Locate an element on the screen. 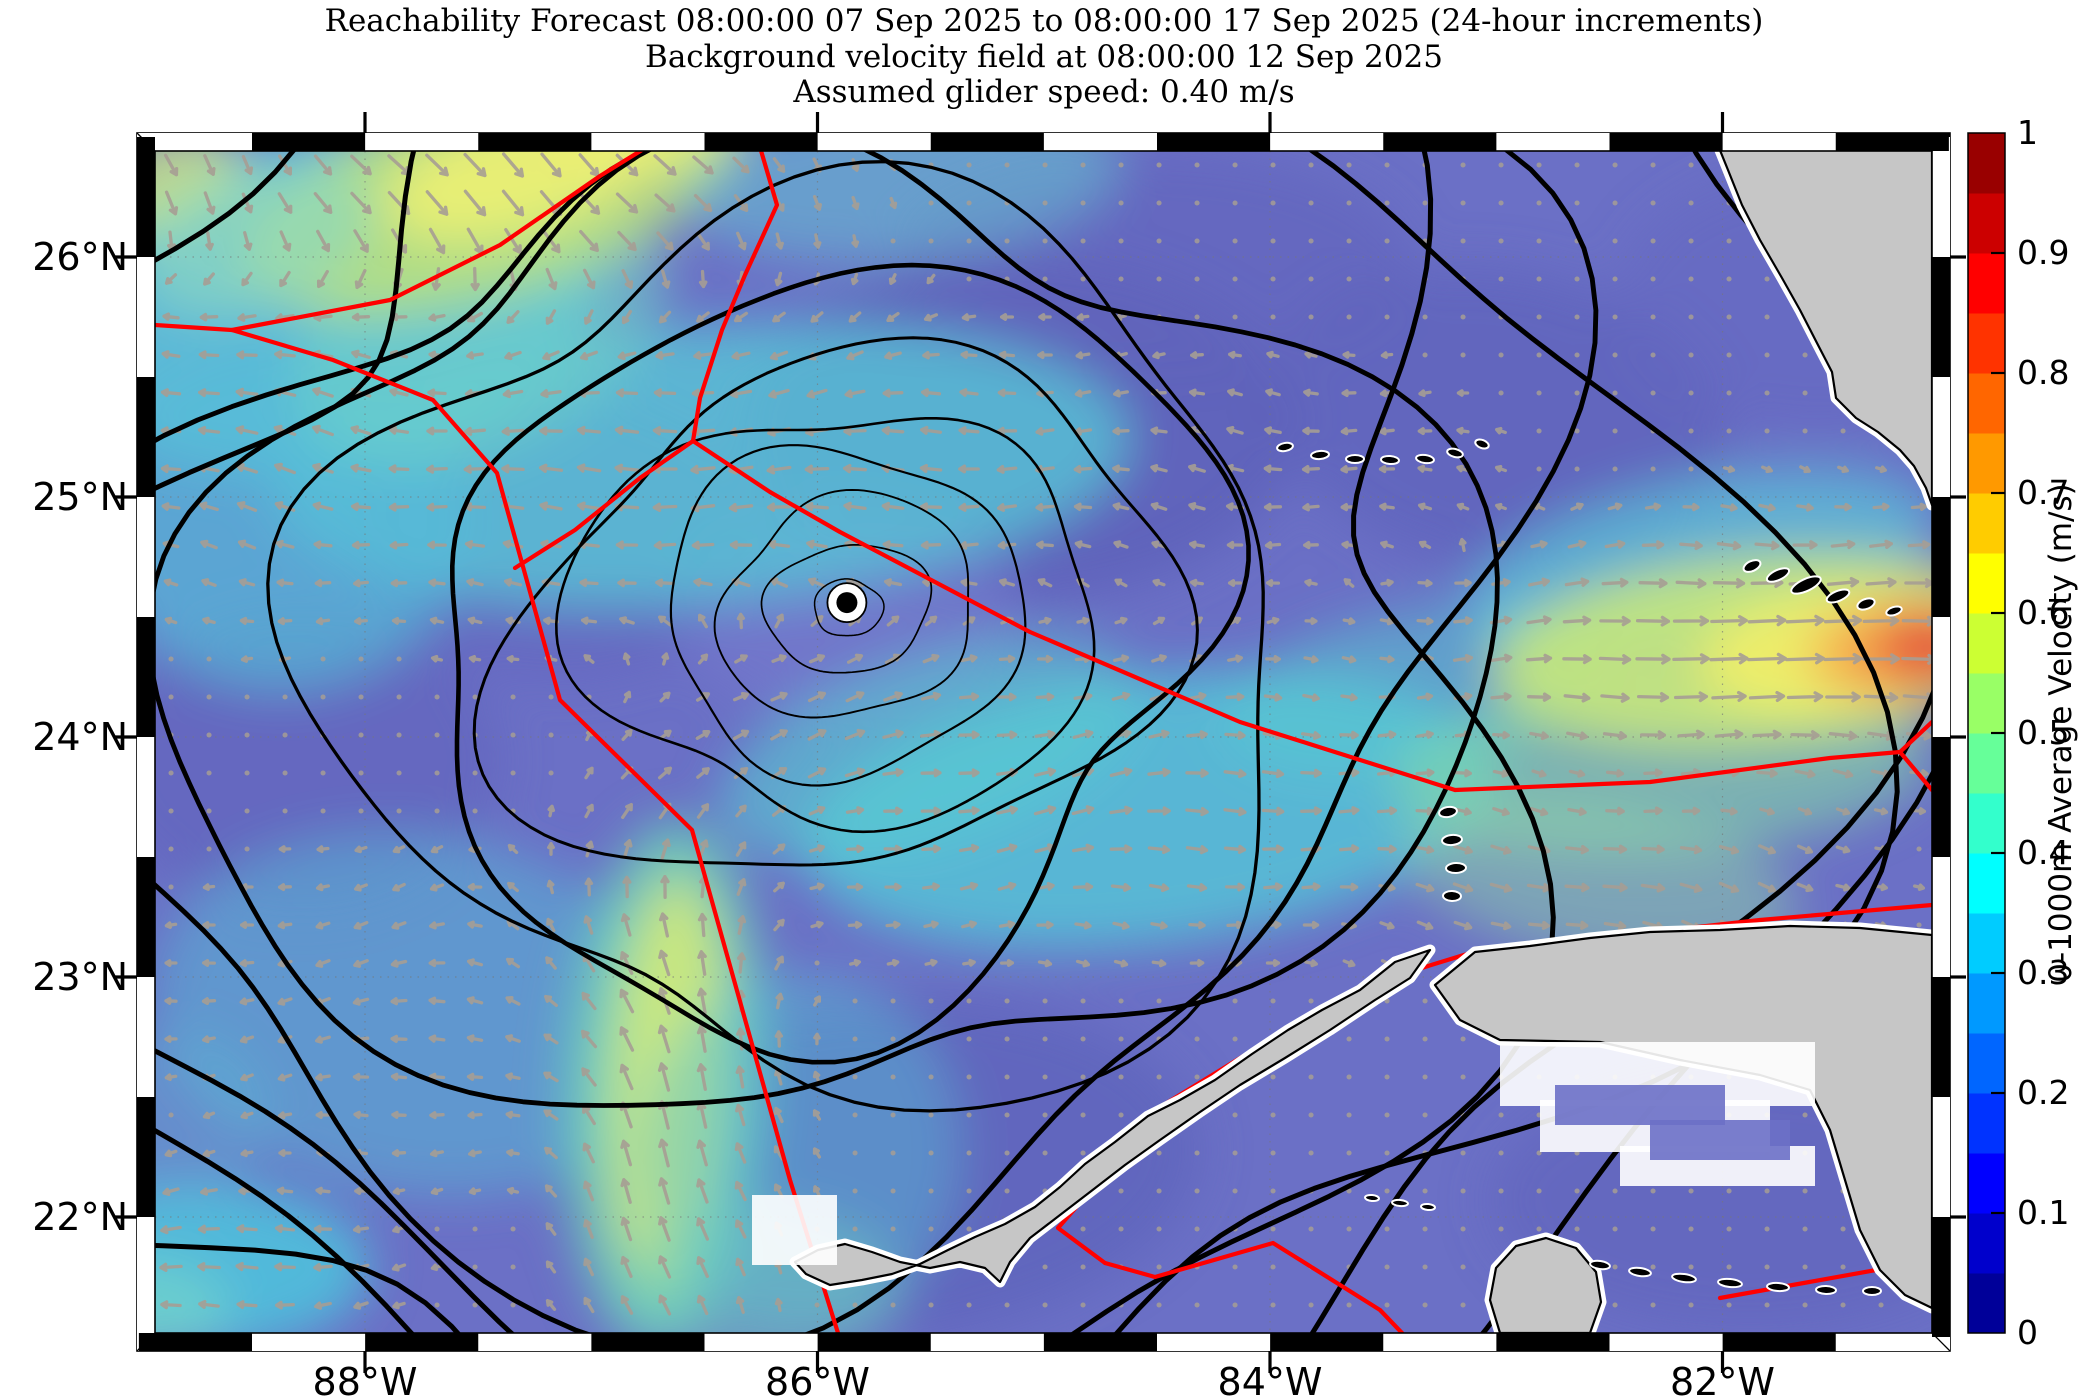 This screenshot has height=1398, width=2088. colorbar-tick-label: 0.6 is located at coordinates (2043, 612).